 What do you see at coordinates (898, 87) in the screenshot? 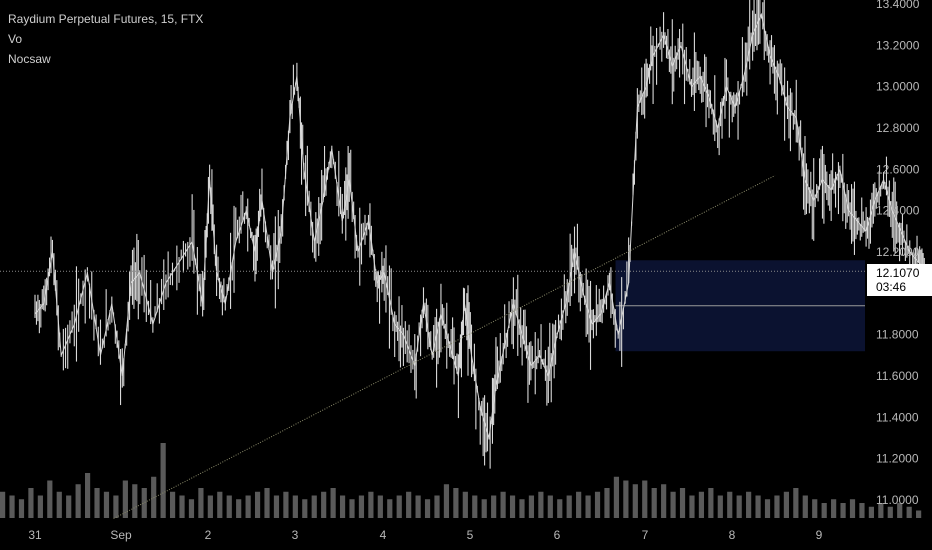
I see `y-tick-label: 13.0000` at bounding box center [898, 87].